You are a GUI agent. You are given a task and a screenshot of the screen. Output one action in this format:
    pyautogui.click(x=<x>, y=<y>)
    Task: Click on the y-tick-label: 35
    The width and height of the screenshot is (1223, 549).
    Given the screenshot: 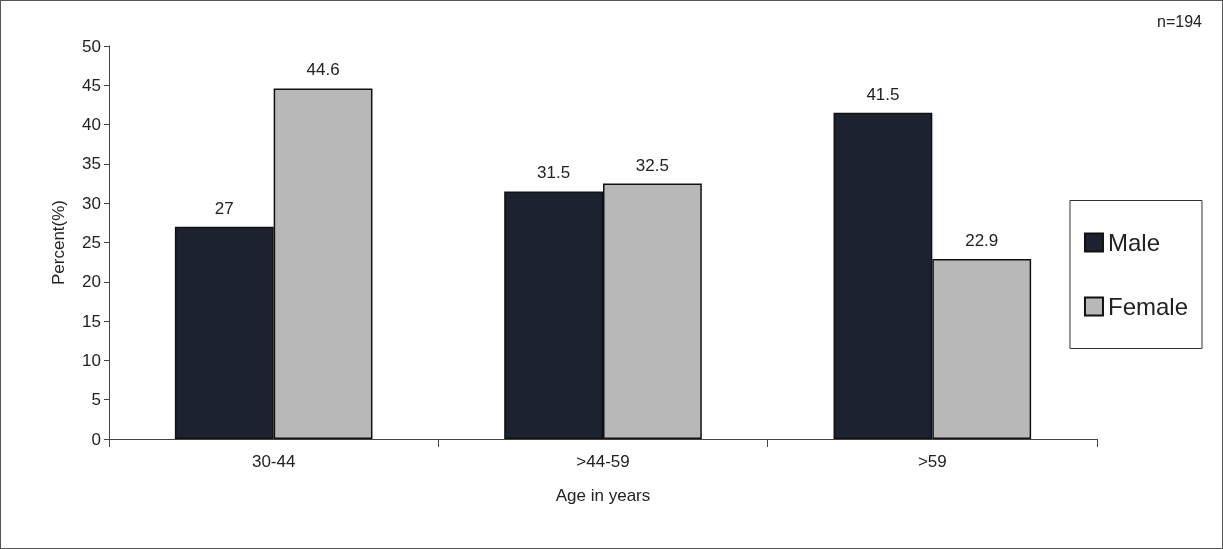 What is the action you would take?
    pyautogui.click(x=91, y=164)
    